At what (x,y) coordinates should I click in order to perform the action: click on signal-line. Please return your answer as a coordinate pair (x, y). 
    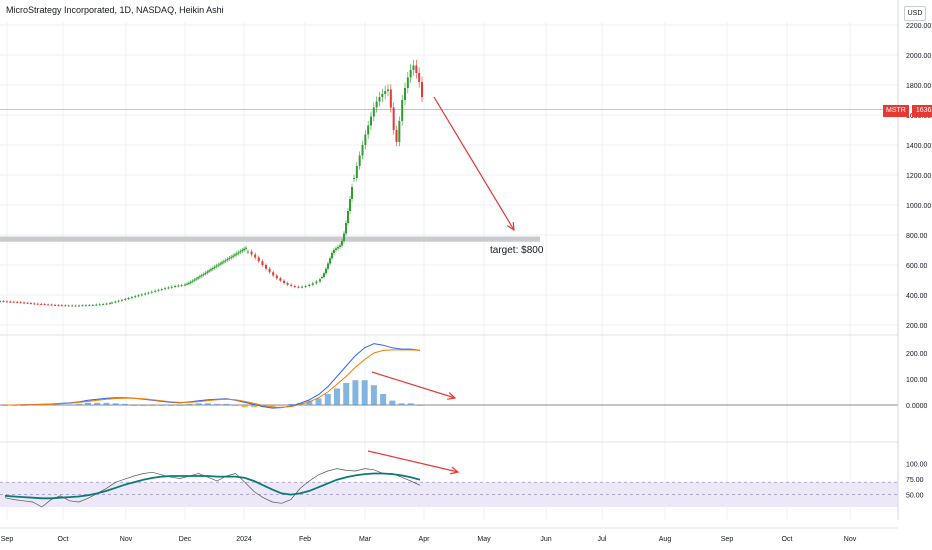
    Looking at the image, I should click on (213, 378).